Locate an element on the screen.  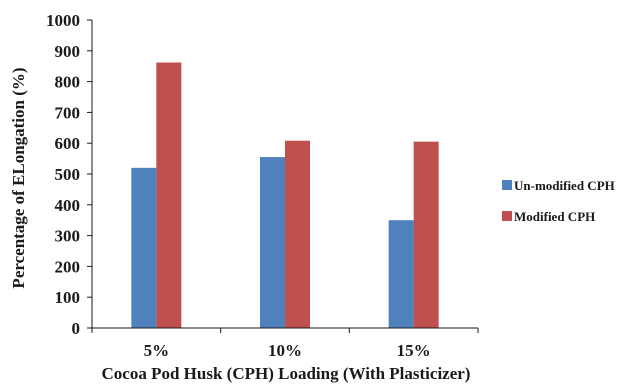
y-tick-label: 200 is located at coordinates (68, 266).